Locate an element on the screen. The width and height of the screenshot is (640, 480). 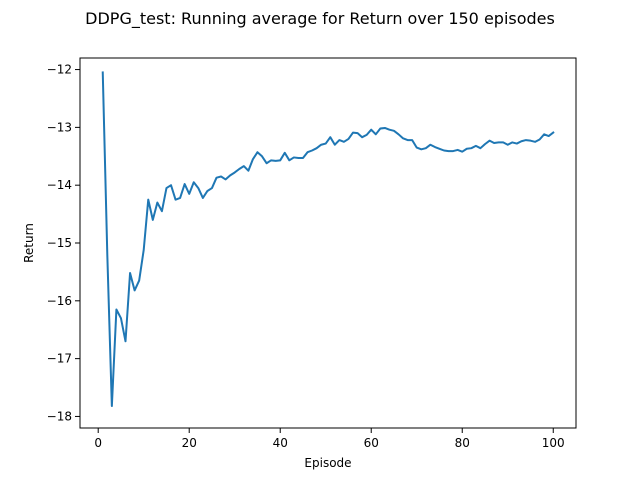
y-tick-label: −17 is located at coordinates (59, 359).